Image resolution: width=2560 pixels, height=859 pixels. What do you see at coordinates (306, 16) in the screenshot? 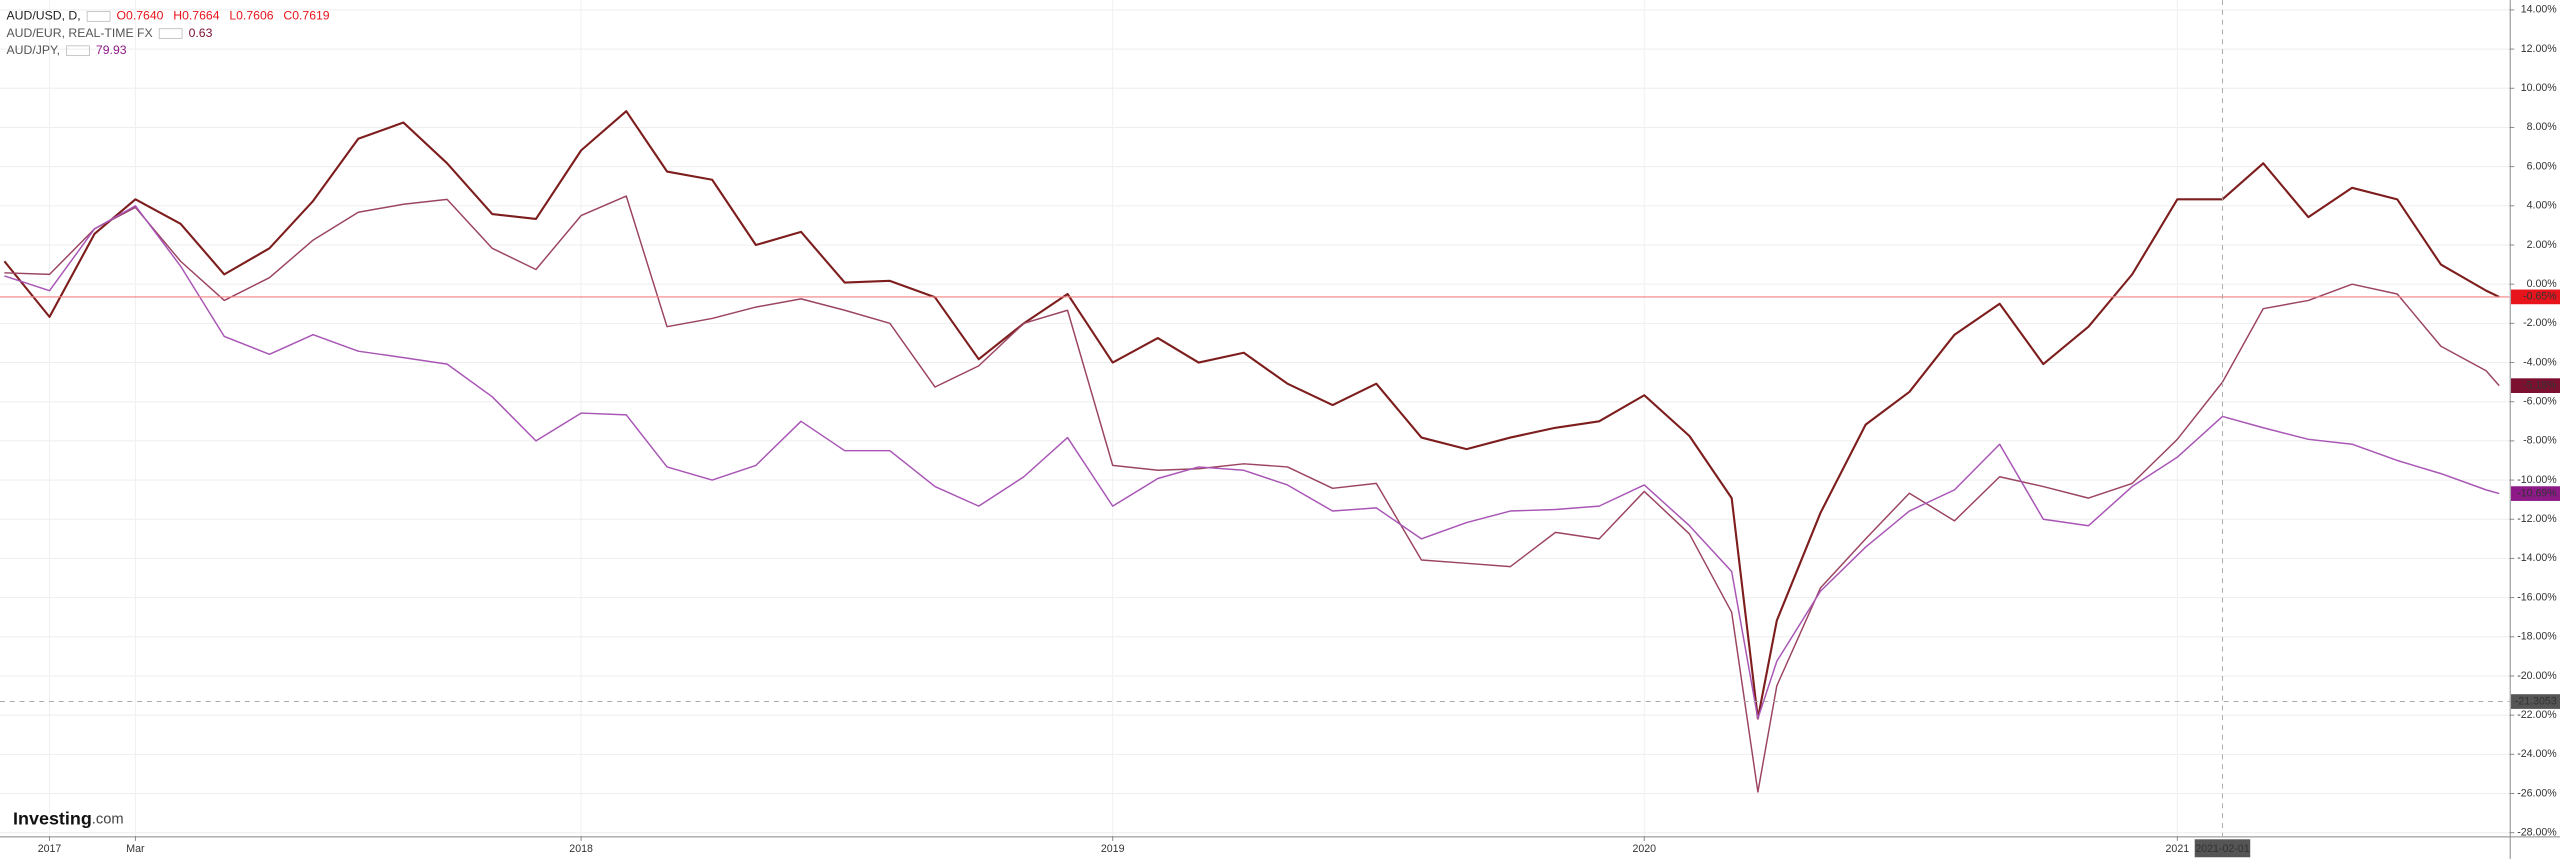
I see `legend-quote: C0.7619` at bounding box center [306, 16].